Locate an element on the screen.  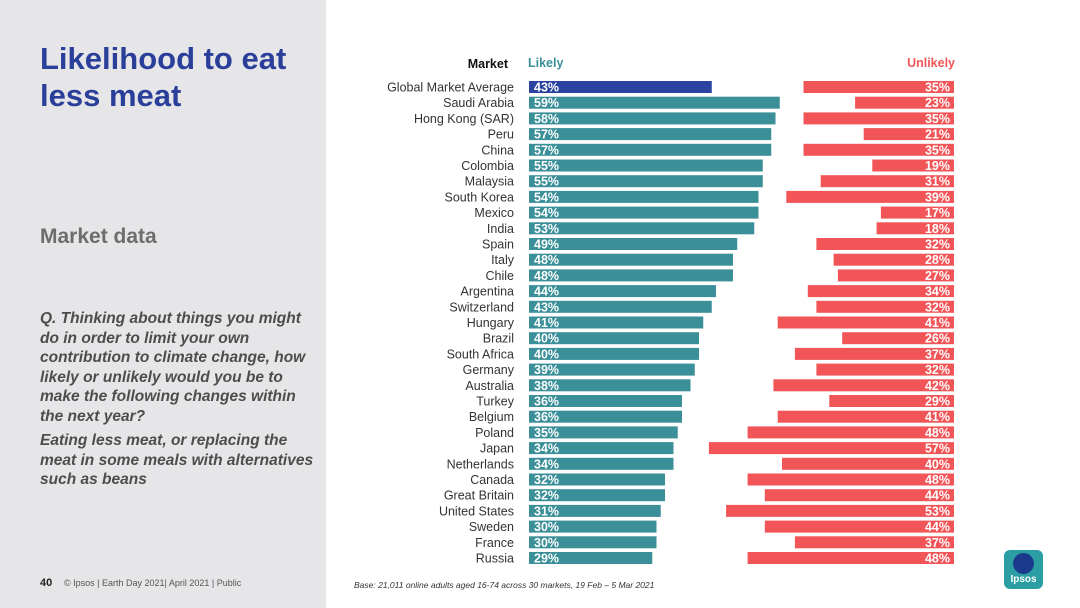
category-label: South Africa is located at coordinates (480, 354).